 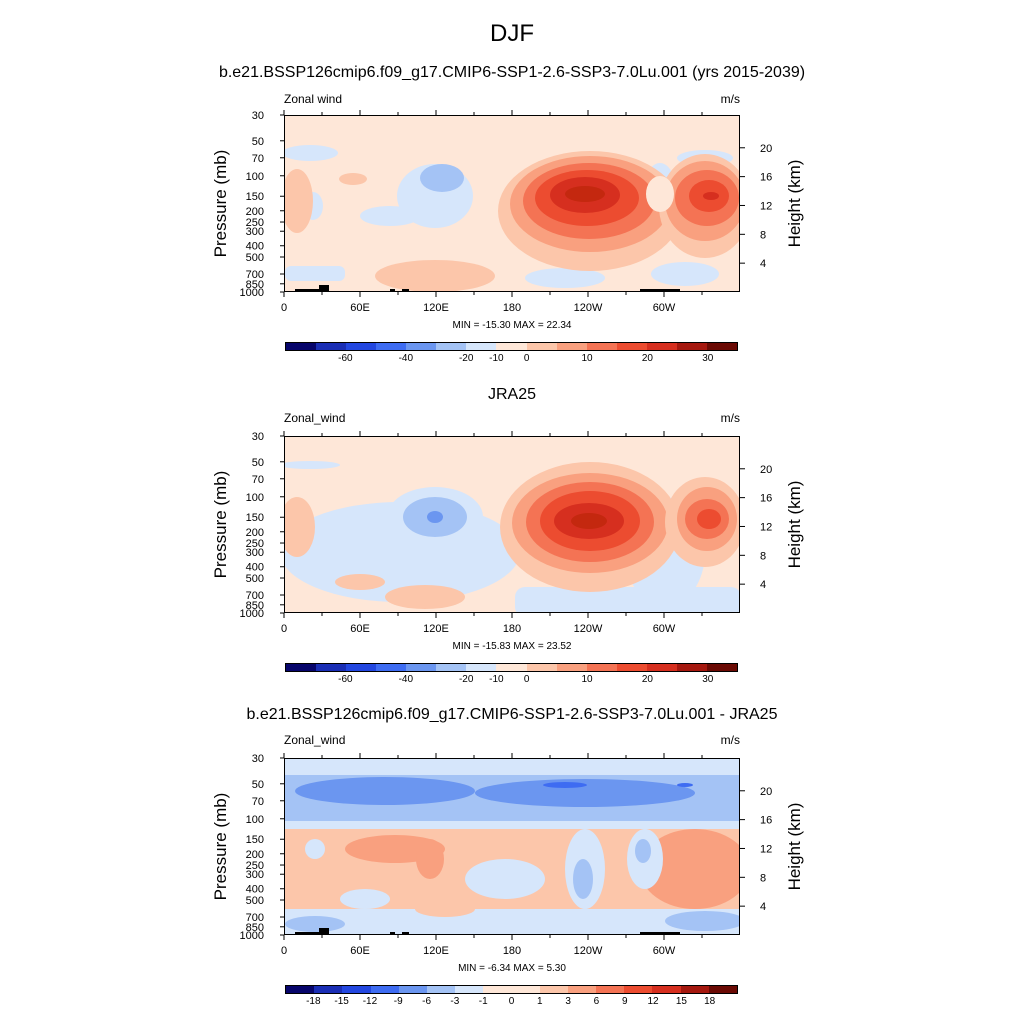 What do you see at coordinates (766, 470) in the screenshot?
I see `y2-tick-label: 20` at bounding box center [766, 470].